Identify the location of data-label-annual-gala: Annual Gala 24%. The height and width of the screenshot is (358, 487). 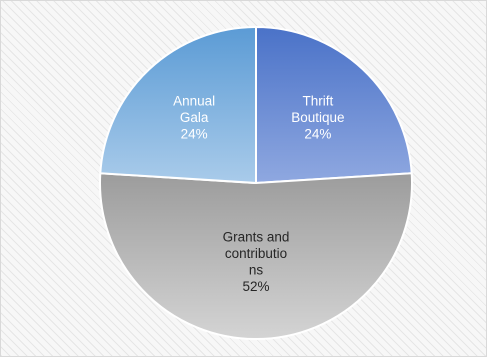
(194, 118).